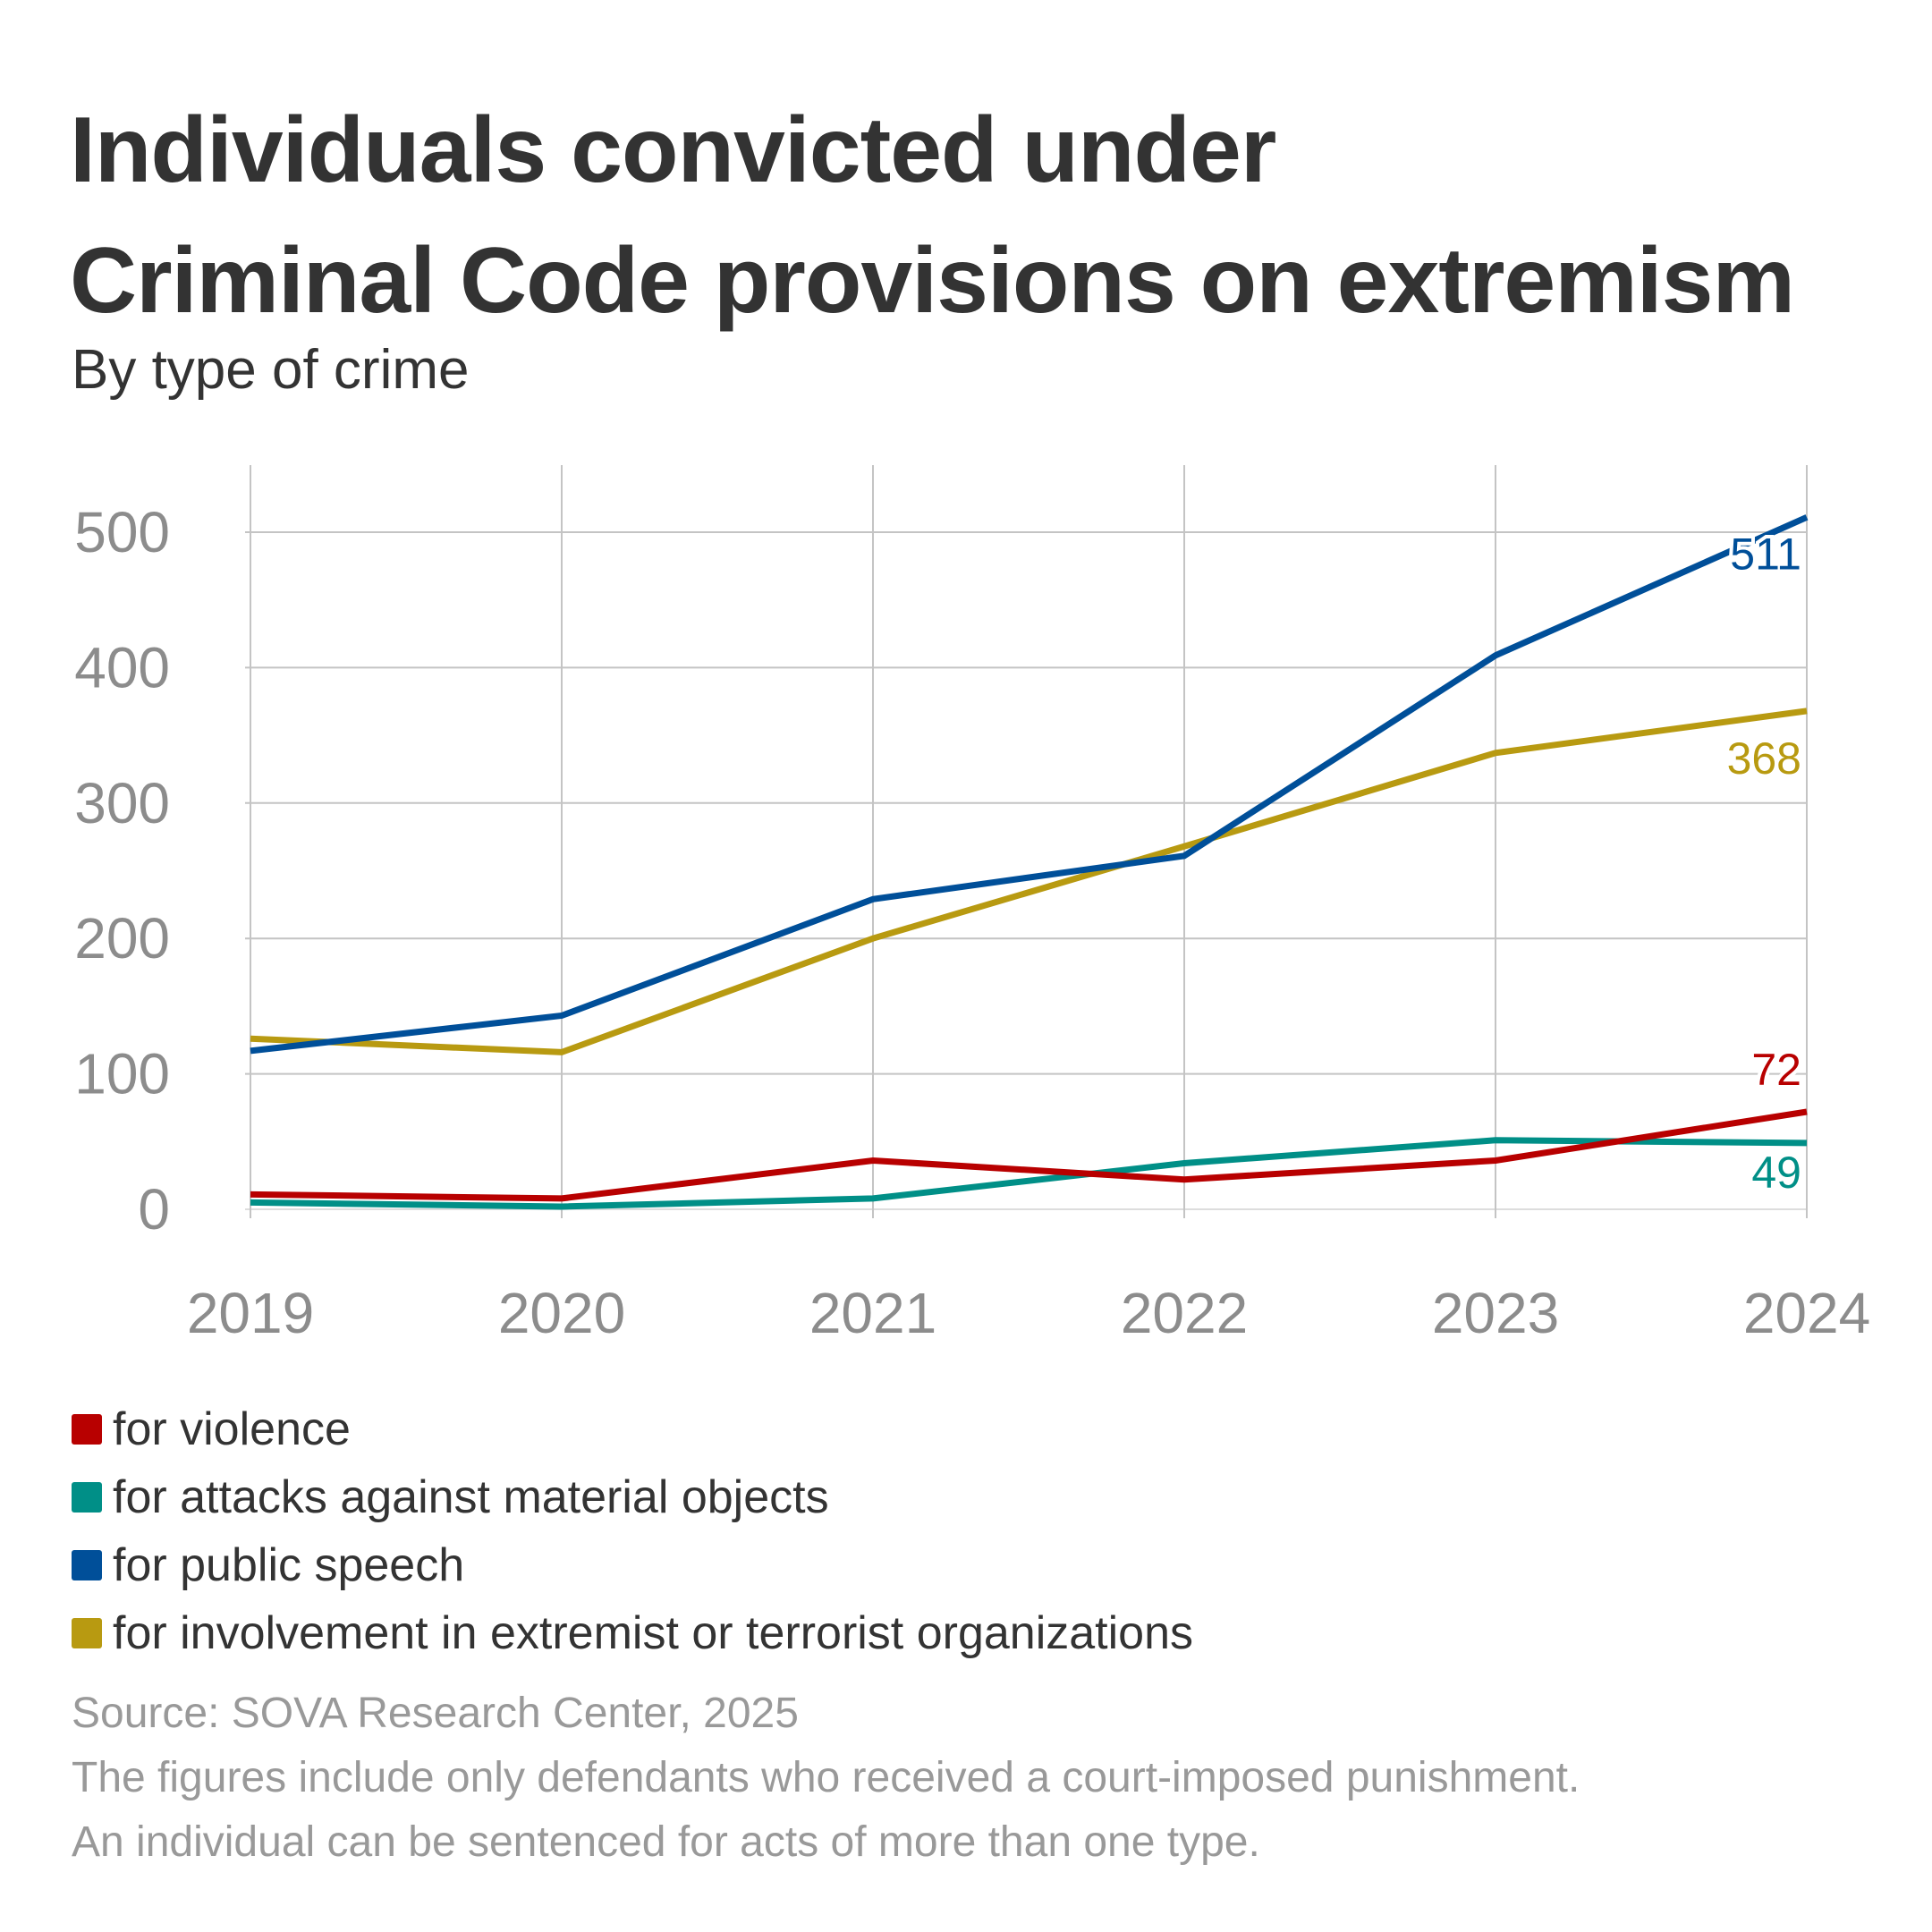  Describe the element at coordinates (932, 281) in the screenshot. I see `title-line-2: Criminal Code provisions on extremism` at that location.